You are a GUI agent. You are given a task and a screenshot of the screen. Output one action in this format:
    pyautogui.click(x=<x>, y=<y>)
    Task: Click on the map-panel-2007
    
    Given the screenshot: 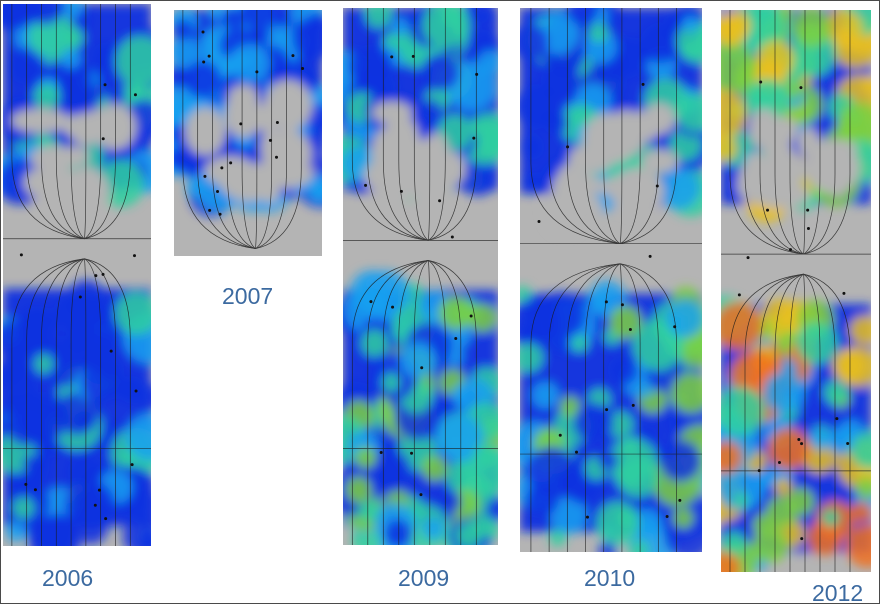 What is the action you would take?
    pyautogui.click(x=248, y=133)
    